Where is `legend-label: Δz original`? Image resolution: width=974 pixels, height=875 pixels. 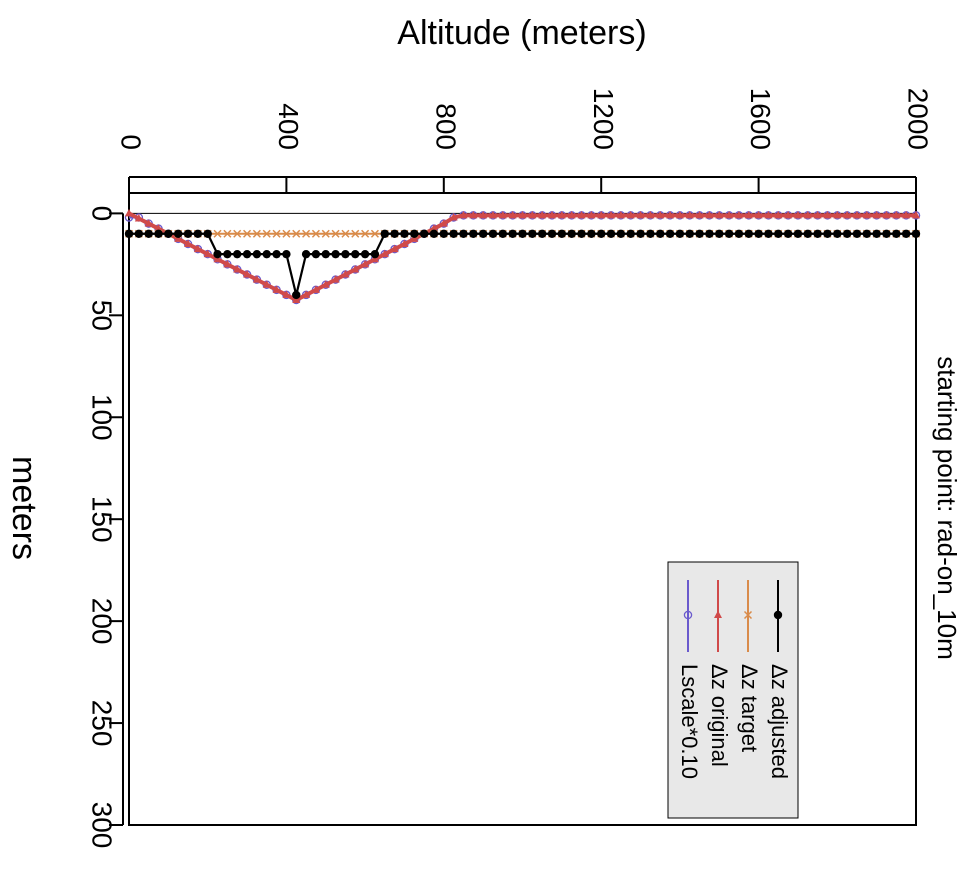 legend-label: Δz original is located at coordinates (719, 715).